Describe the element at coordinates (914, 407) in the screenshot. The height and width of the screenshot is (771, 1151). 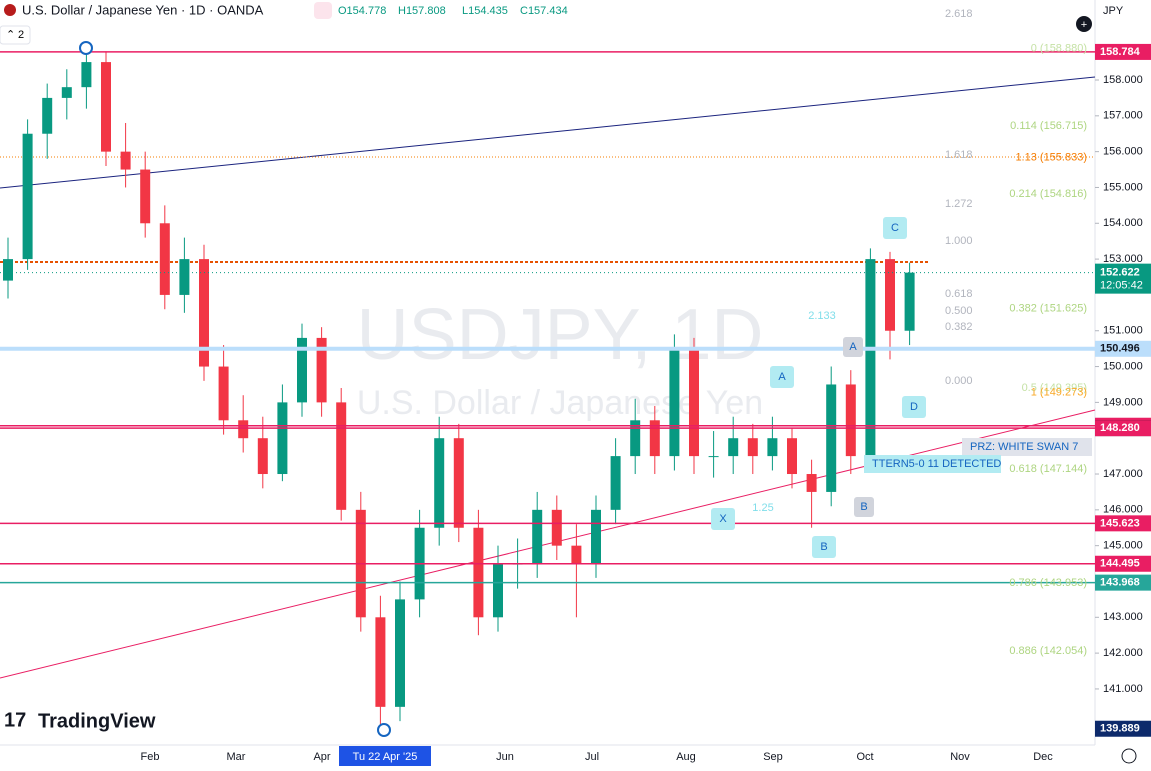
I see `pattern-label: D` at that location.